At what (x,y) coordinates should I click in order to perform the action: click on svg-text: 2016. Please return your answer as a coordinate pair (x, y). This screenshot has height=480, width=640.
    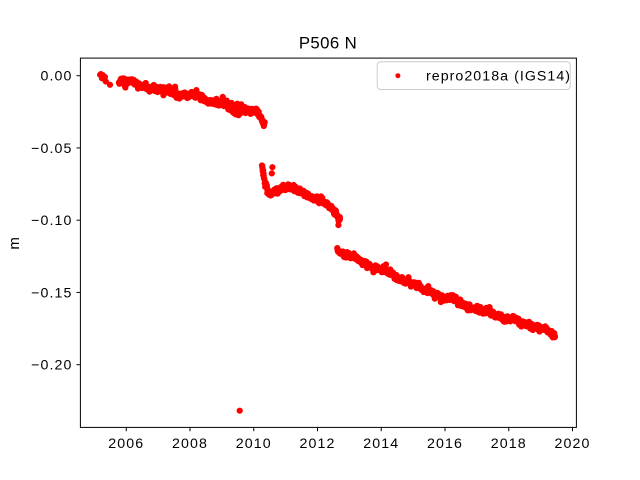
    Looking at the image, I should click on (445, 444).